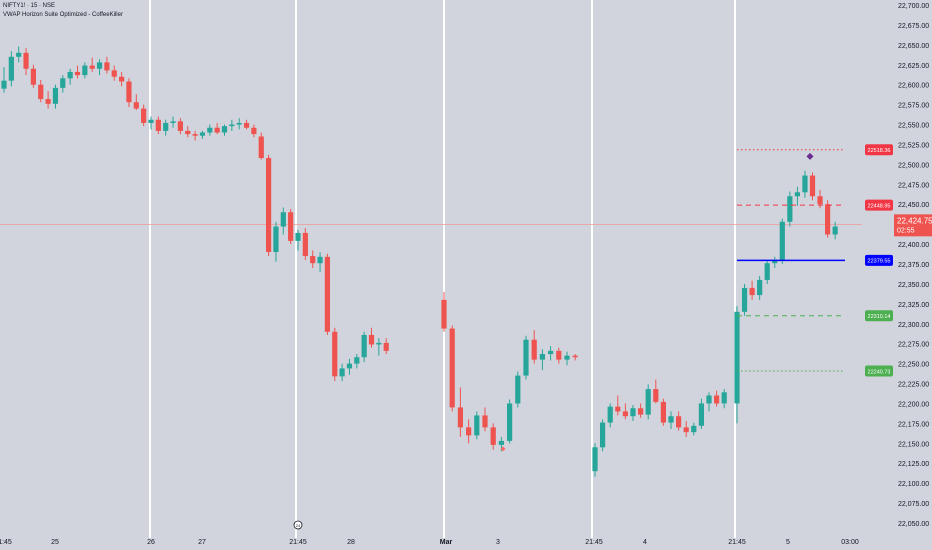  I want to click on y-tick-label: 22,275.00, so click(913, 345).